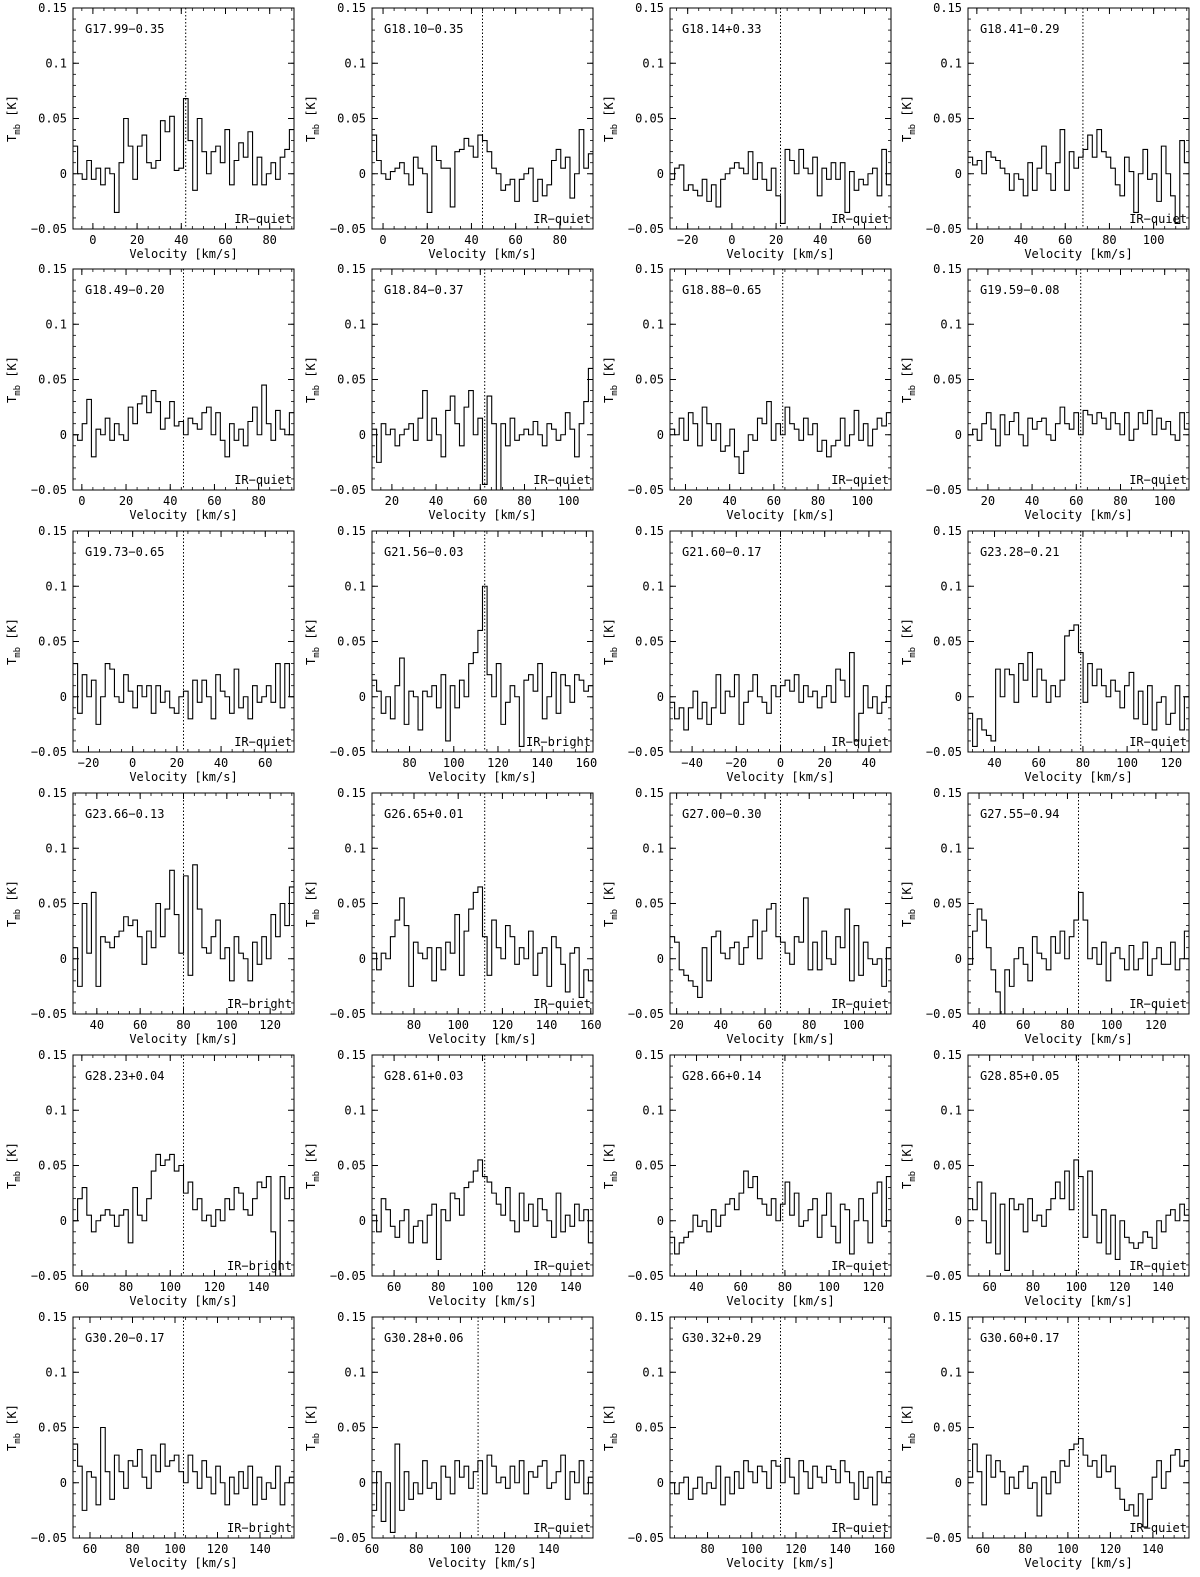 This screenshot has width=1200, height=1577. I want to click on panel-title: G27.55−0.94, so click(1019, 814).